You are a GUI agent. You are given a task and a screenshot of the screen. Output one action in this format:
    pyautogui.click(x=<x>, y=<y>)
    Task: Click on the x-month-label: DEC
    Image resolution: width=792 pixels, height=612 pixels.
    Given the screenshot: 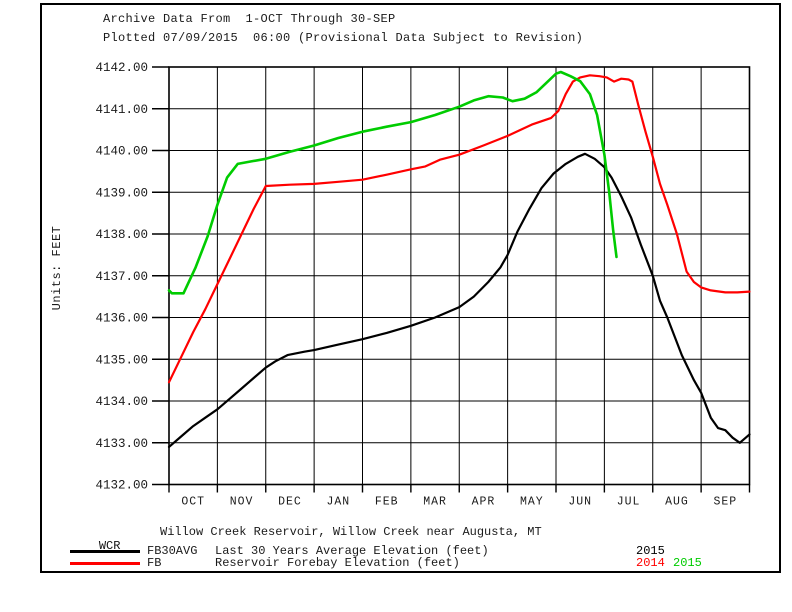 What is the action you would take?
    pyautogui.click(x=290, y=502)
    